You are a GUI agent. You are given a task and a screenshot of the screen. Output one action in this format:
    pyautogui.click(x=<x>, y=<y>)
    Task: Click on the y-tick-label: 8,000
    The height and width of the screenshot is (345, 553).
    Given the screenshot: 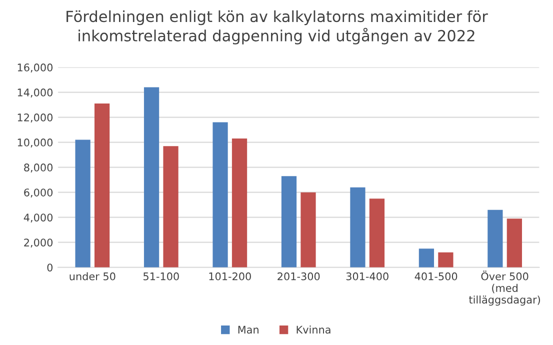 What is the action you would take?
    pyautogui.click(x=38, y=168)
    